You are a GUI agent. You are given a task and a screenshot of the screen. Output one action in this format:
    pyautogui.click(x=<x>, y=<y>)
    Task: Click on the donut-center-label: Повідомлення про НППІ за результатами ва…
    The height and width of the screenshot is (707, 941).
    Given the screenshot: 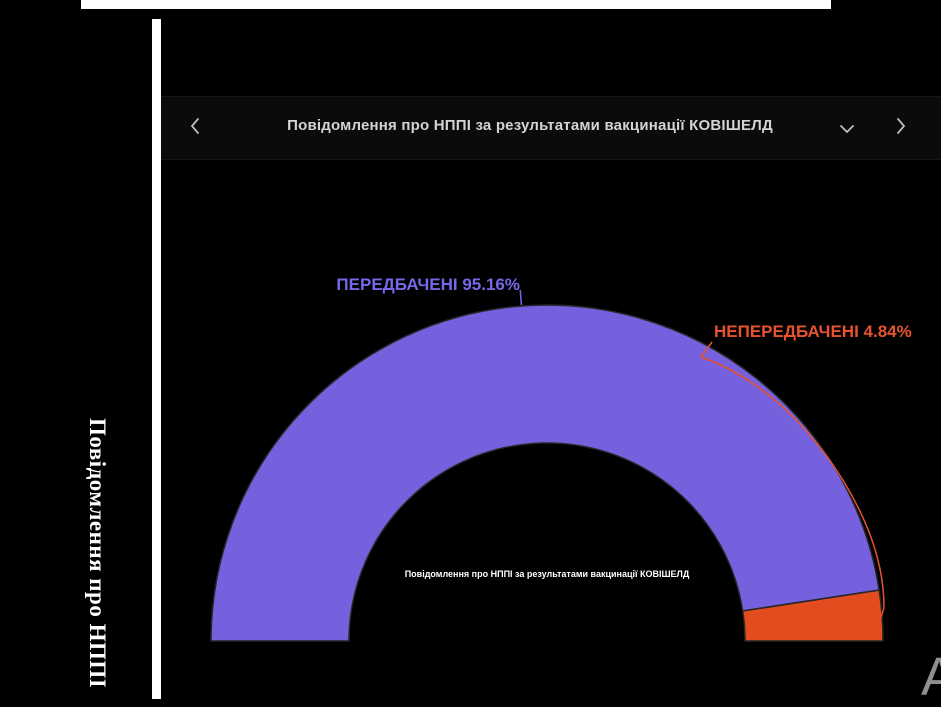 What is the action you would take?
    pyautogui.click(x=547, y=574)
    